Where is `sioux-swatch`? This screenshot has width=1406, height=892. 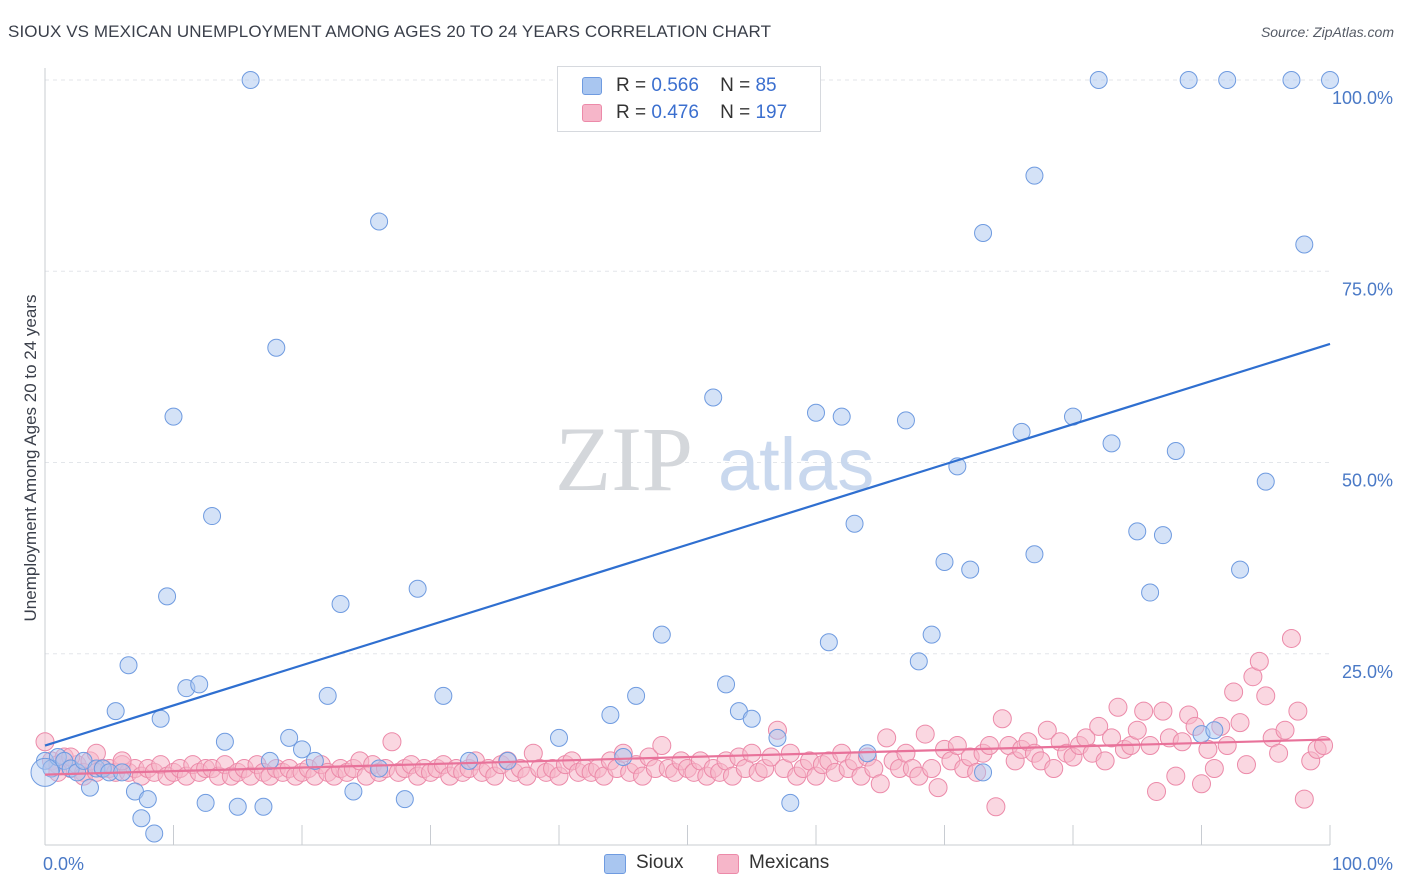
sioux-swatch is located at coordinates (592, 86).